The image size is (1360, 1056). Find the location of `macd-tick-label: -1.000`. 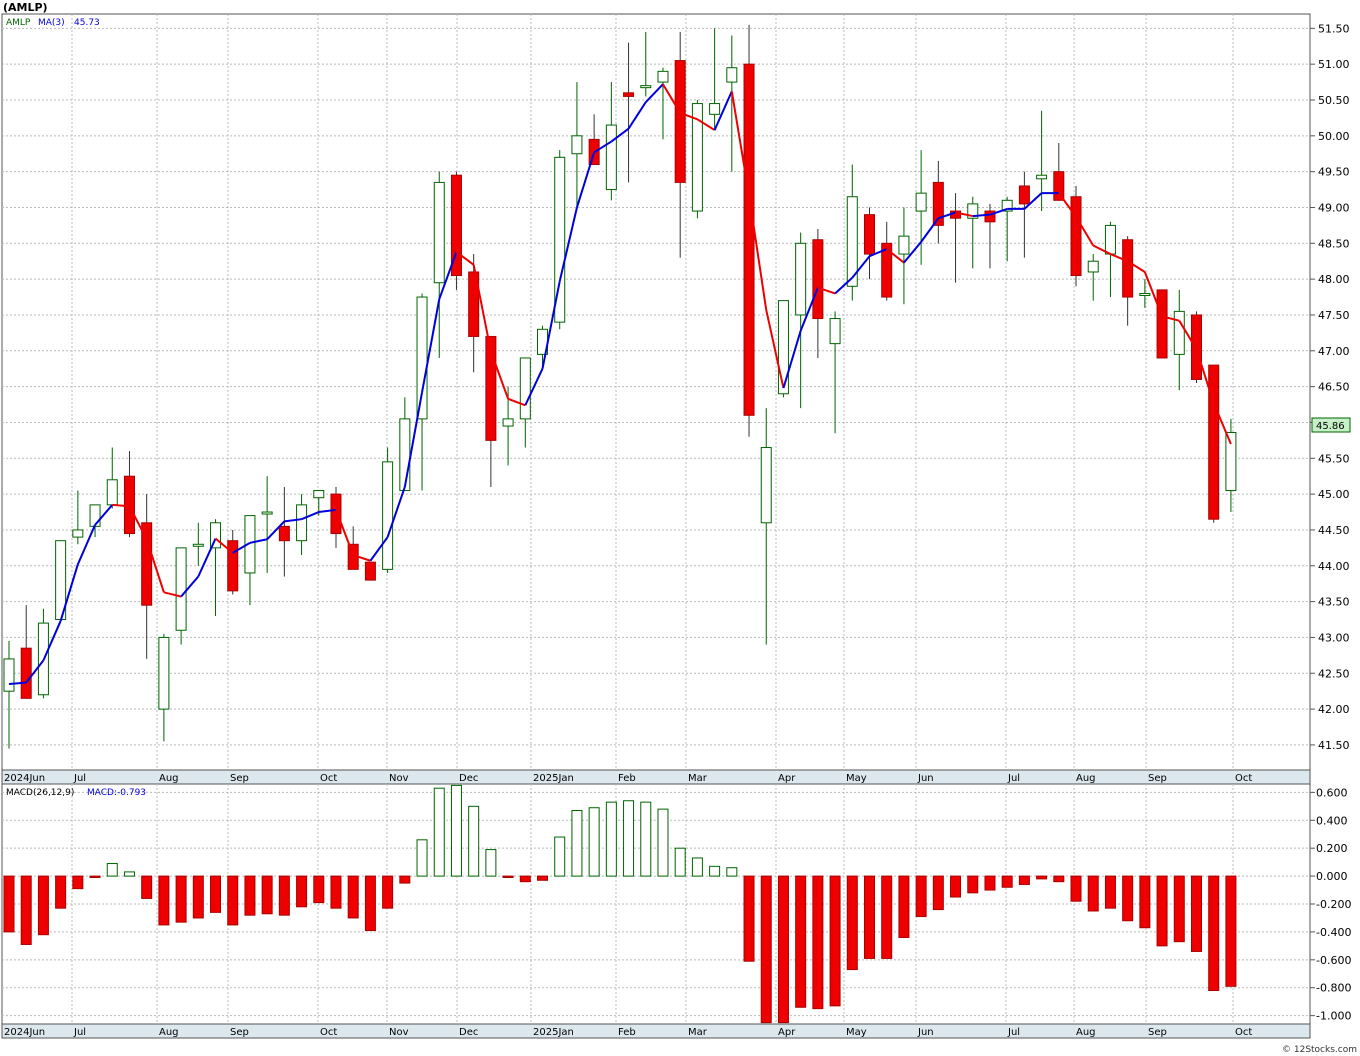

macd-tick-label: -1.000 is located at coordinates (1333, 1016).